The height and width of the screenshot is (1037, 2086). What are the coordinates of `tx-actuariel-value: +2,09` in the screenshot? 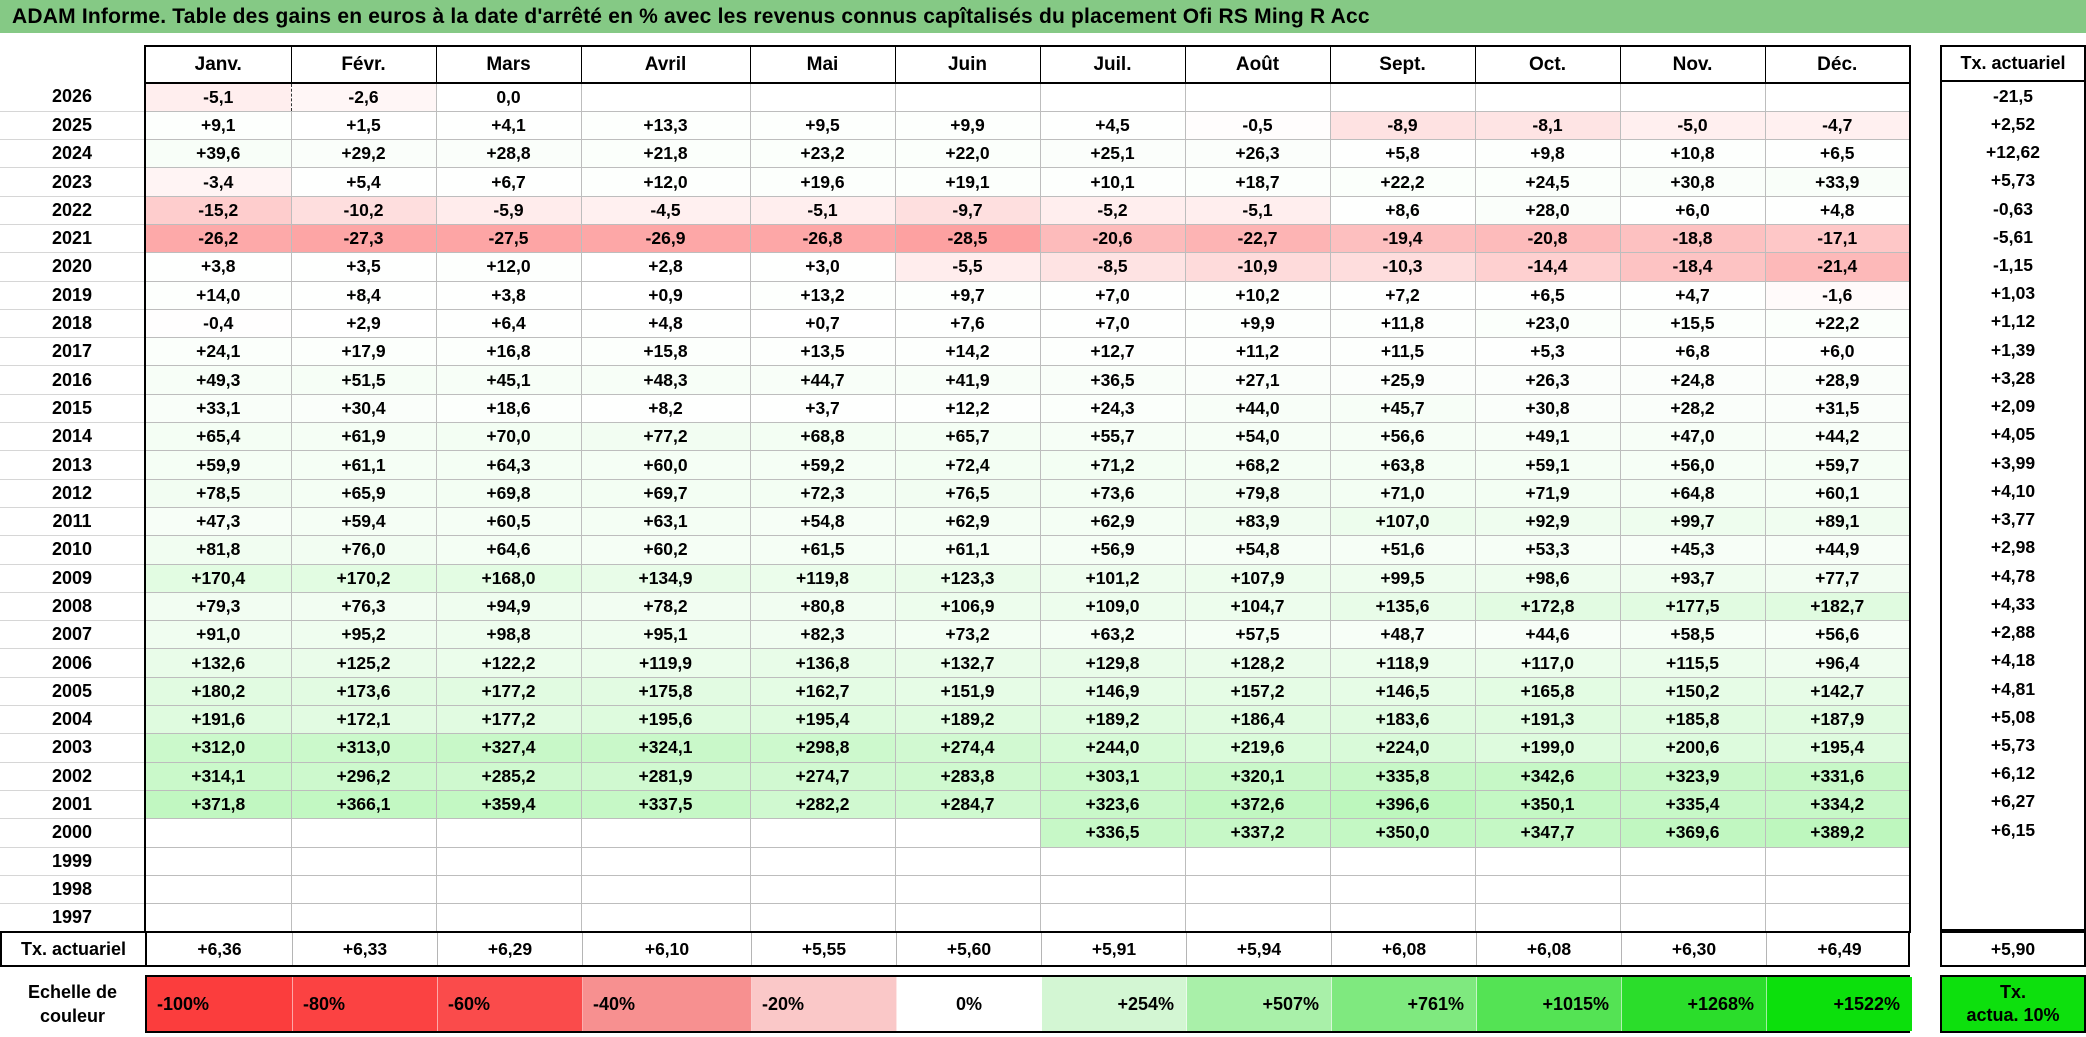 It's located at (2013, 406).